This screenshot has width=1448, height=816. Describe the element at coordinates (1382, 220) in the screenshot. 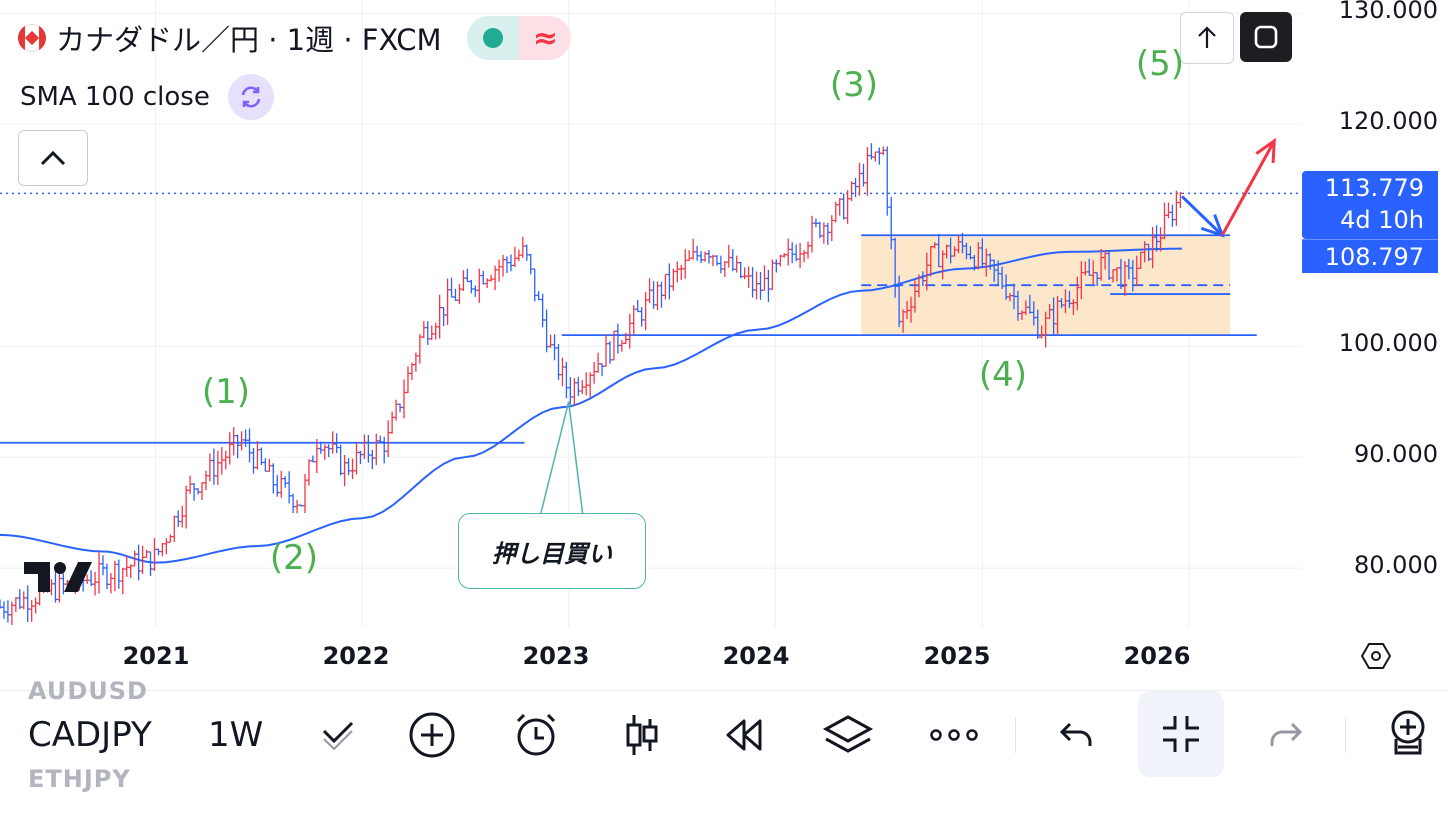

I see `bar-countdown: 4d 10h` at that location.